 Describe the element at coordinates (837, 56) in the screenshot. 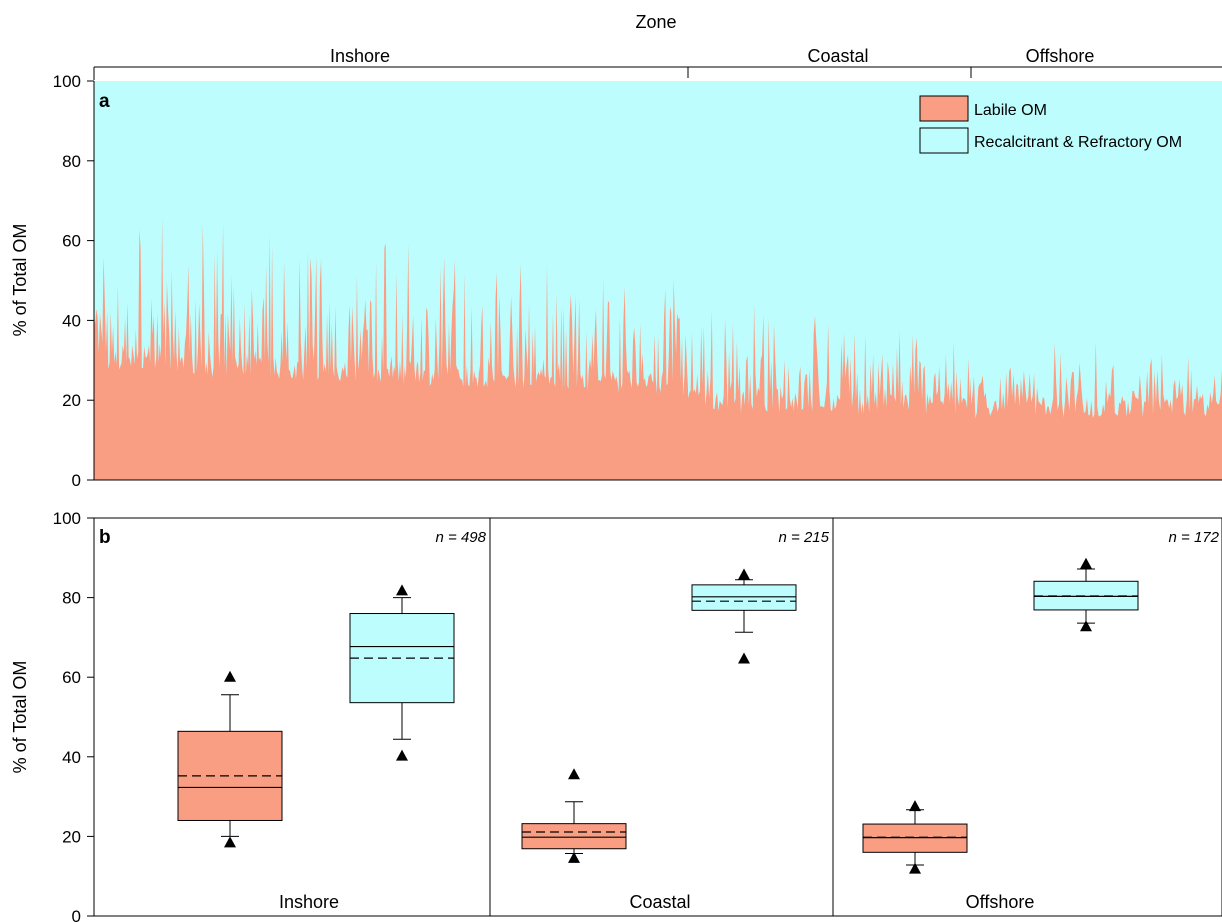

I see `zone-label-coastal: Coastal` at that location.